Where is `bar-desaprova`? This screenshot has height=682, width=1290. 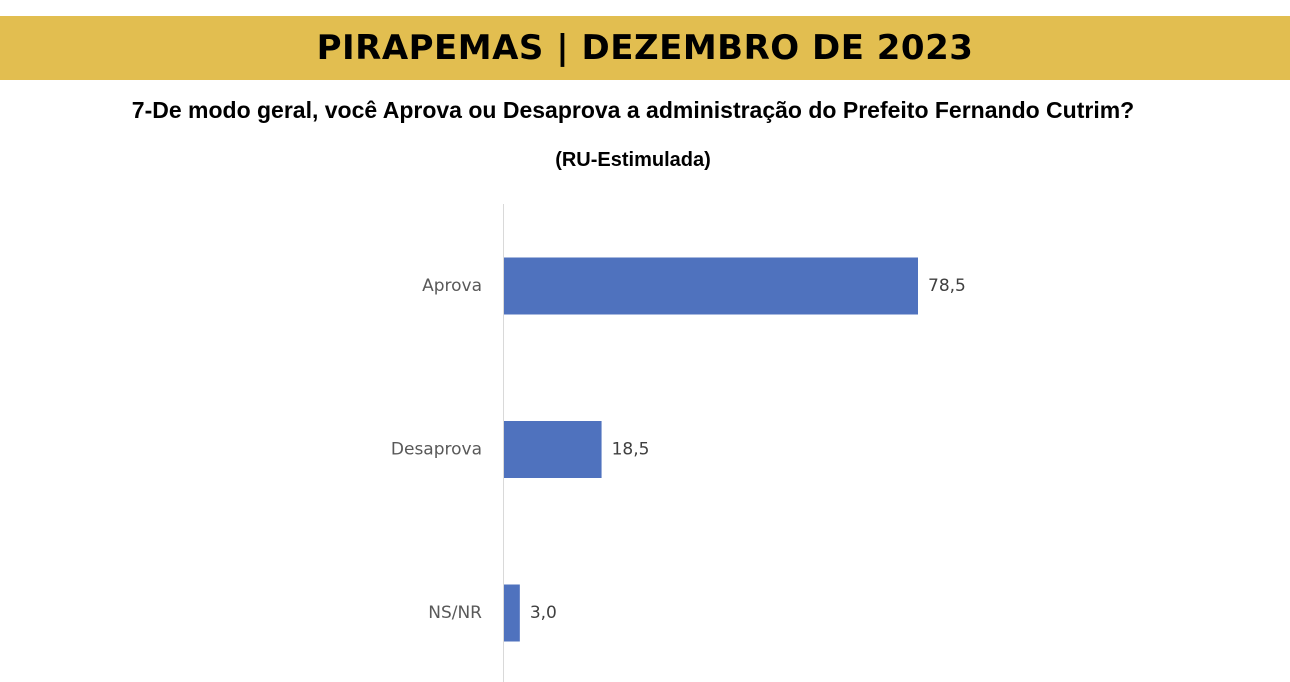
bar-desaprova is located at coordinates (553, 449).